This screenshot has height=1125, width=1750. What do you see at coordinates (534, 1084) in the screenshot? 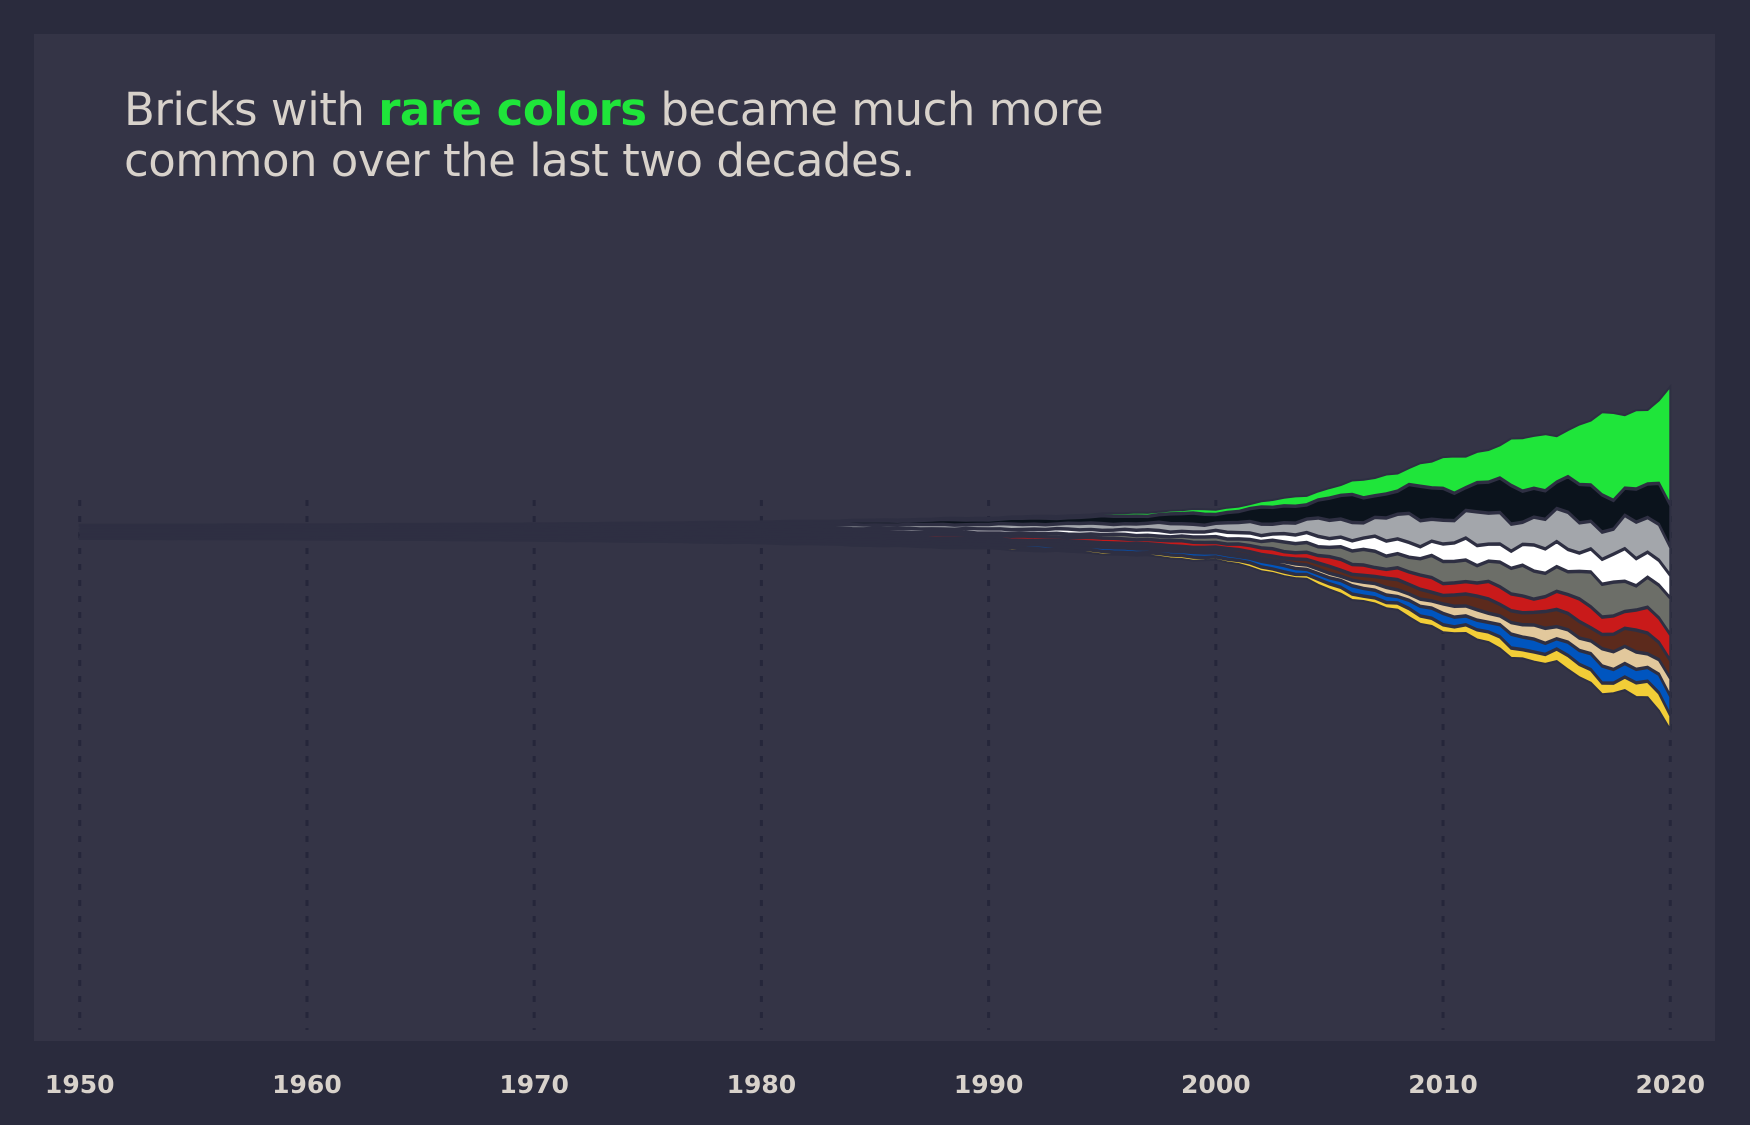
I see `x-tick-label-1970: 1970` at bounding box center [534, 1084].